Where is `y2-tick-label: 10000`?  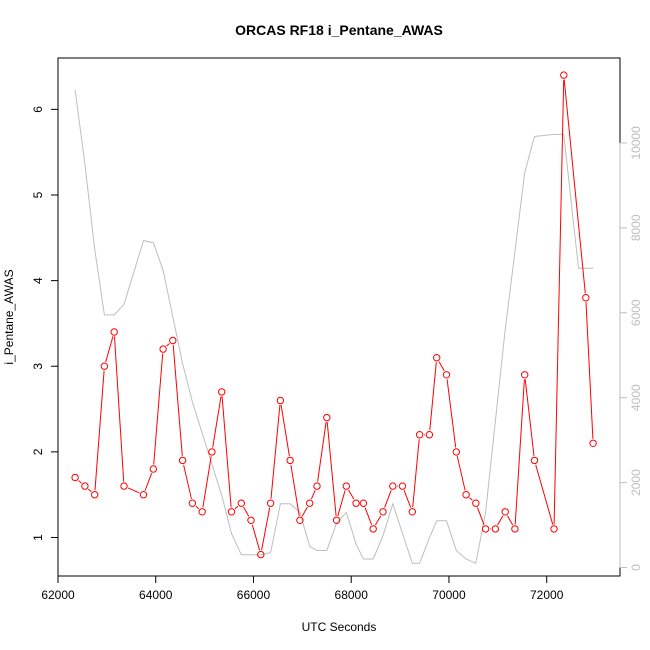
y2-tick-label: 10000 is located at coordinates (636, 143).